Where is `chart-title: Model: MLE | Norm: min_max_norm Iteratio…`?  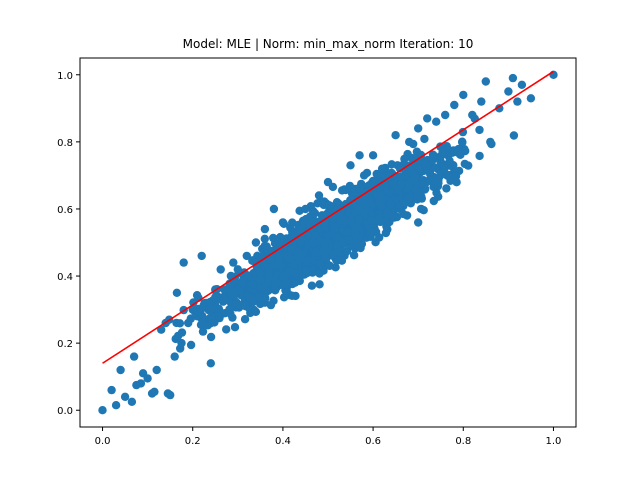
chart-title: Model: MLE | Norm: min_max_norm Iteratio… is located at coordinates (328, 44).